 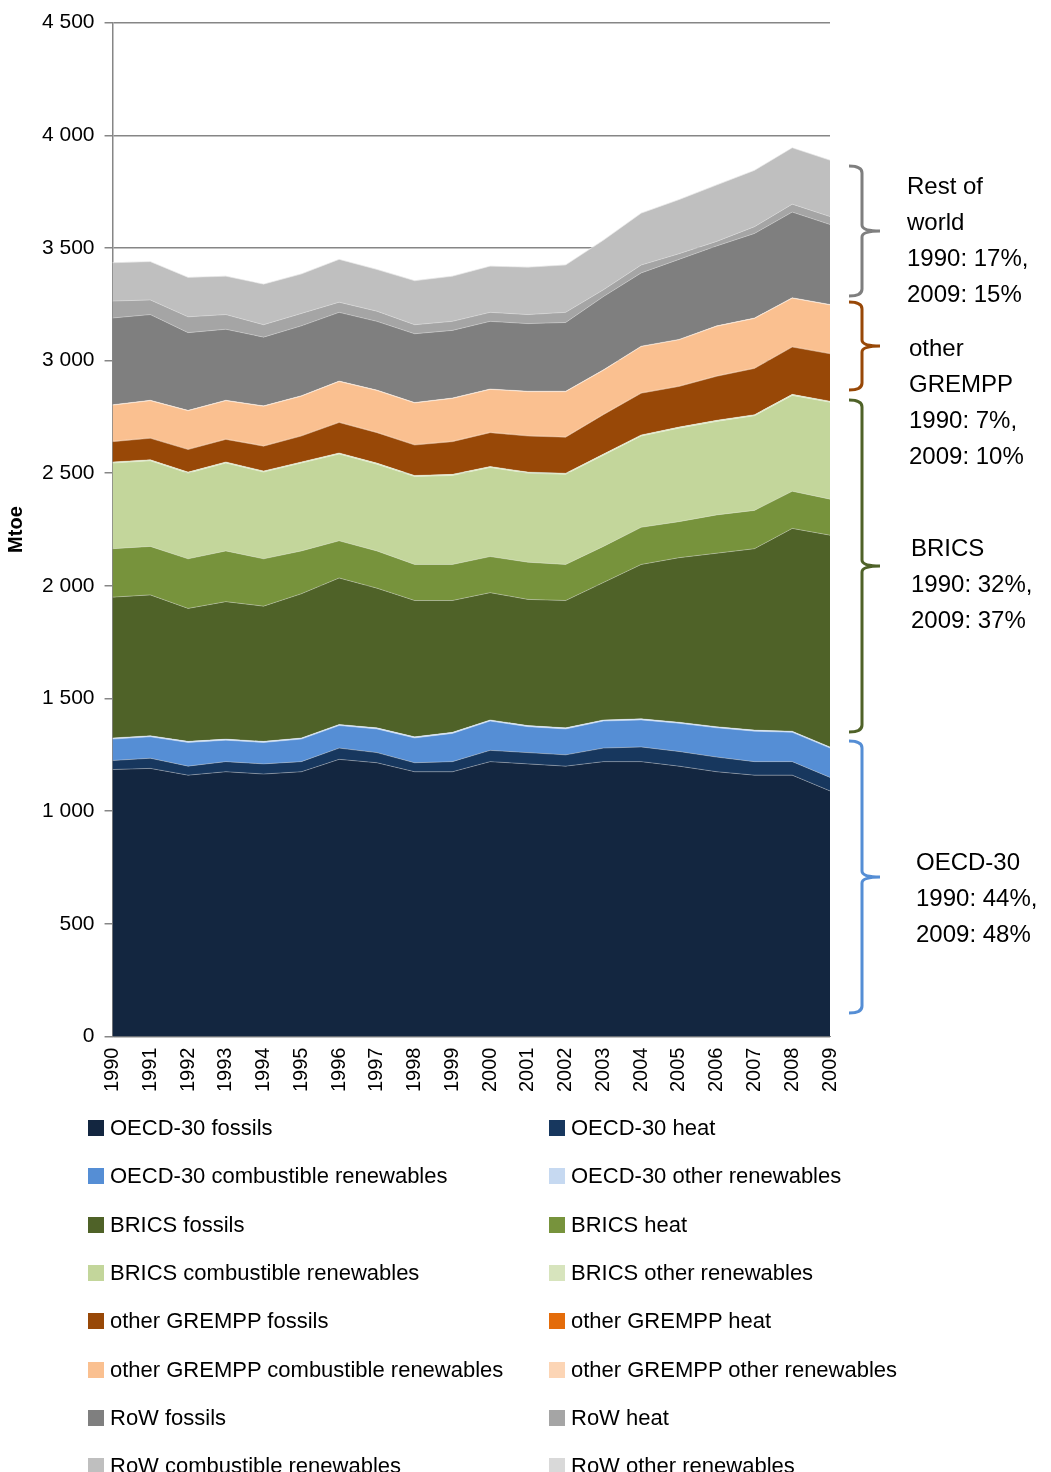 What do you see at coordinates (734, 1369) in the screenshot?
I see `legend-label: other GREMPP other renewables` at bounding box center [734, 1369].